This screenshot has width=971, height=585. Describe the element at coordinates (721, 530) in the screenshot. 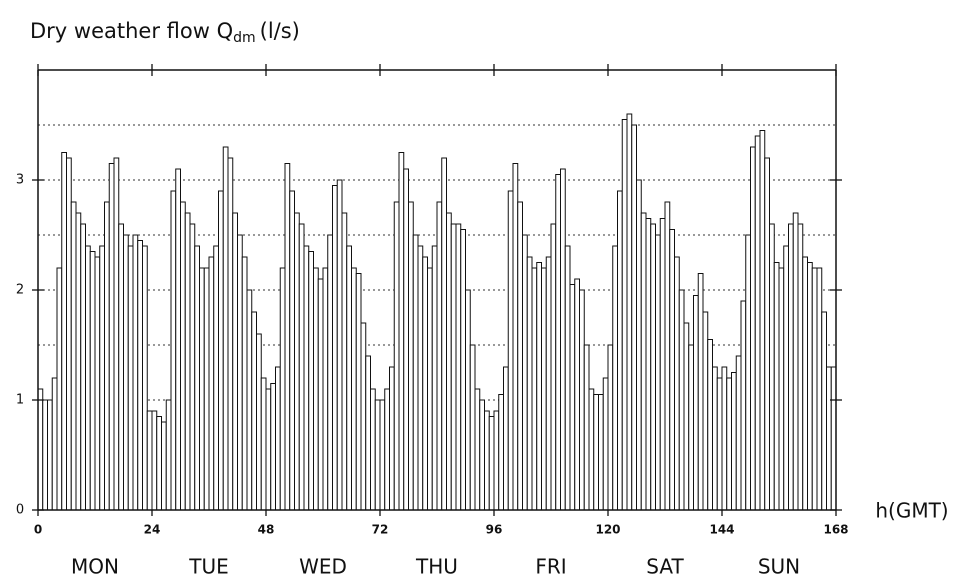

I see `x-tick-label: 144` at that location.